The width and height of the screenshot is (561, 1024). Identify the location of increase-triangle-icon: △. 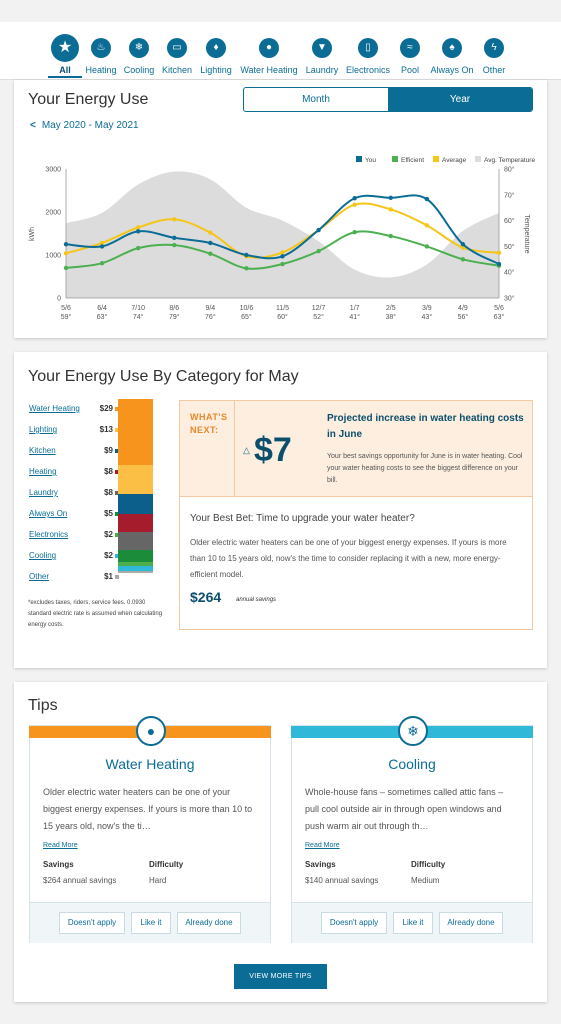
(246, 450).